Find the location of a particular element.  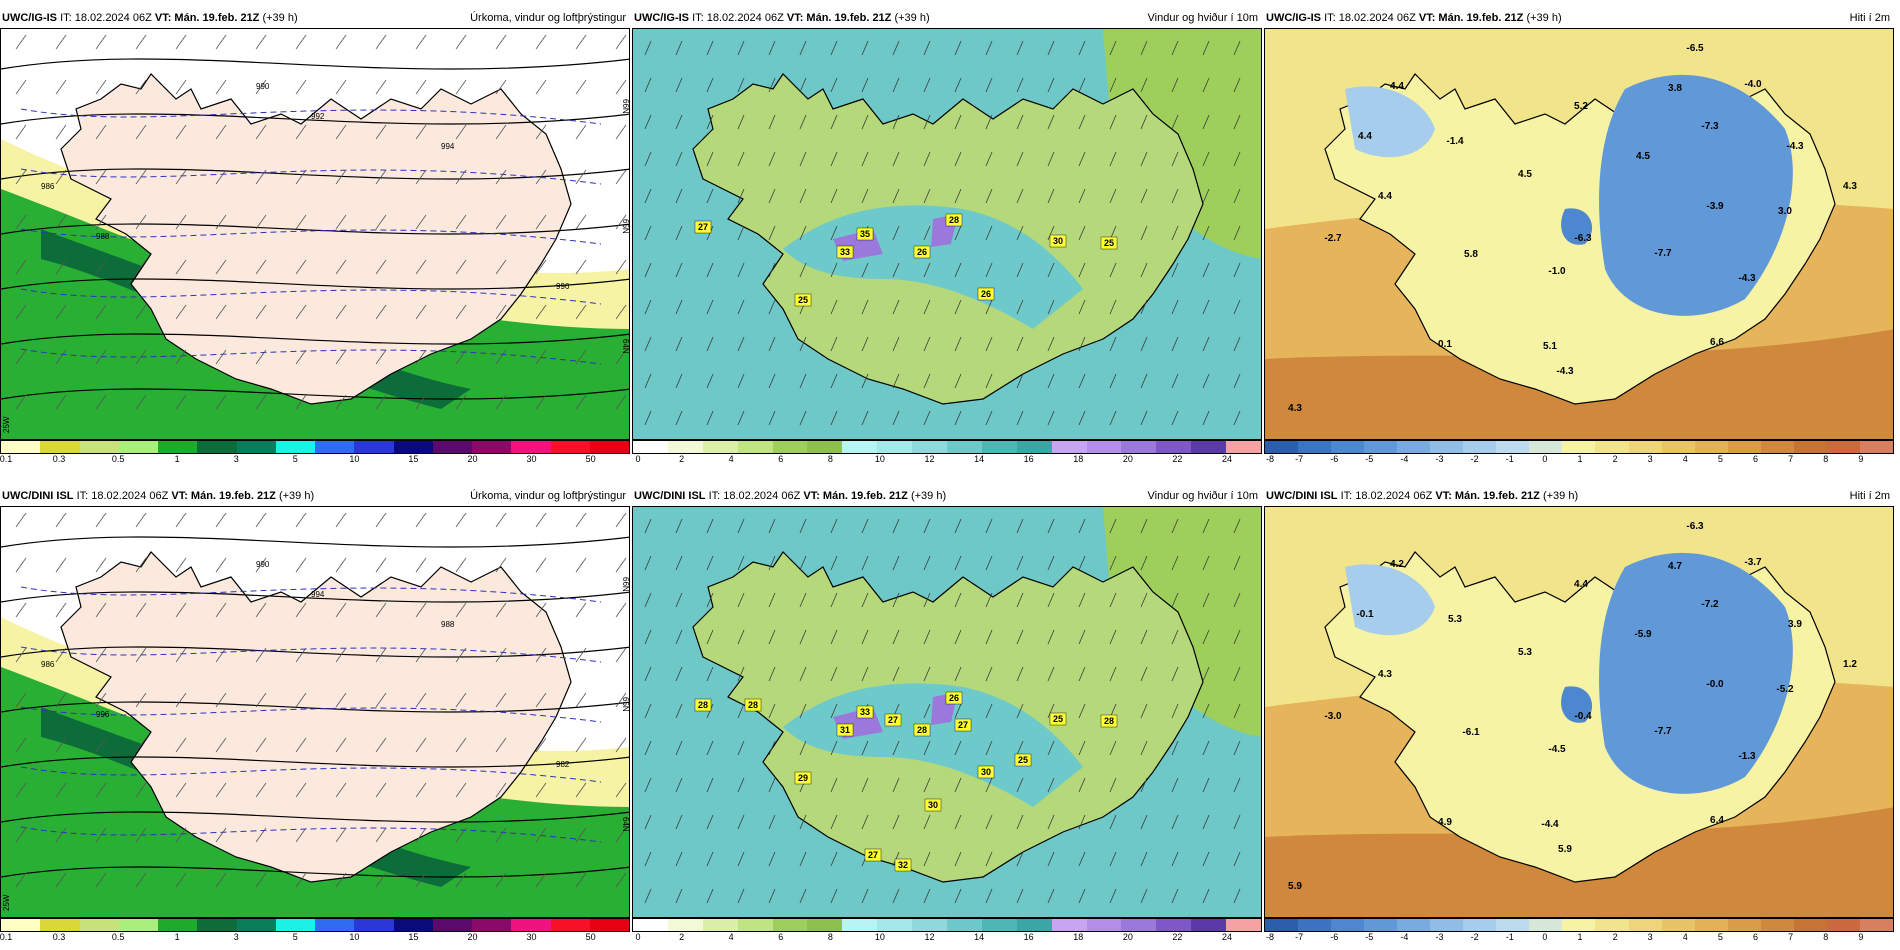

latitude-label: 64N is located at coordinates (625, 824).